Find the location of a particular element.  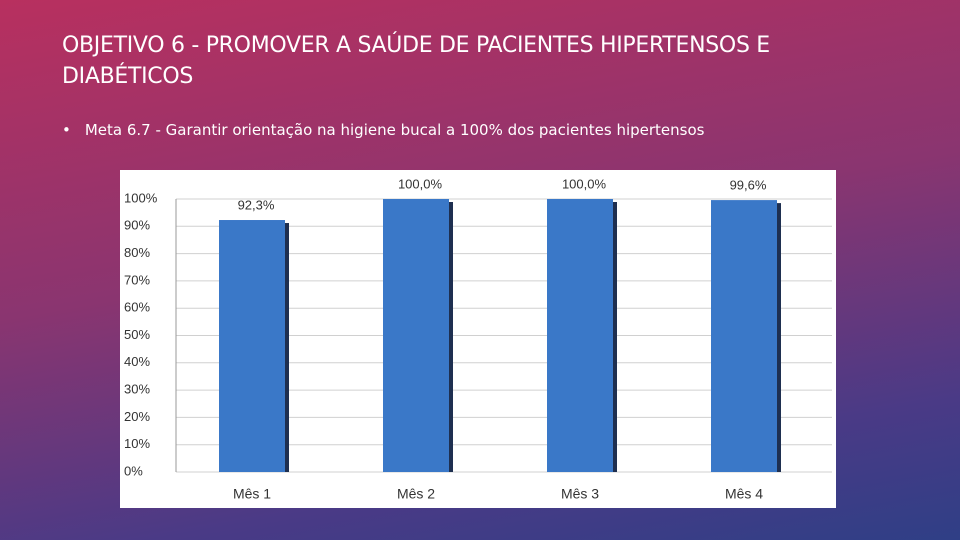

y-tick-label: 90% is located at coordinates (137, 225).